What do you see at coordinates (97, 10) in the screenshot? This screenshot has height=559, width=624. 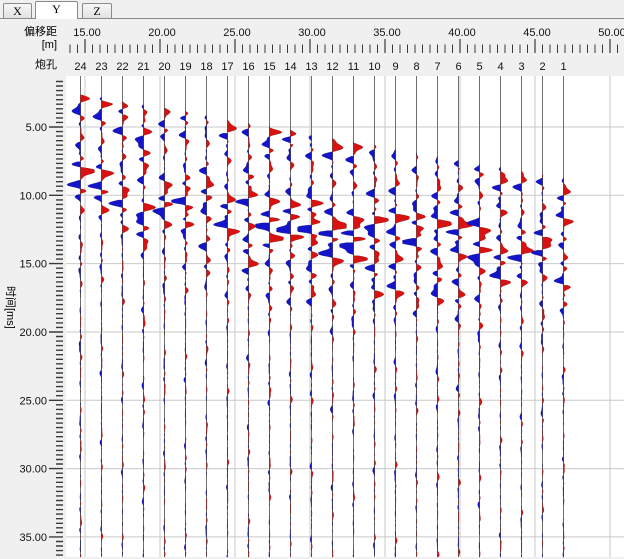 I see `tab-z: Z` at bounding box center [97, 10].